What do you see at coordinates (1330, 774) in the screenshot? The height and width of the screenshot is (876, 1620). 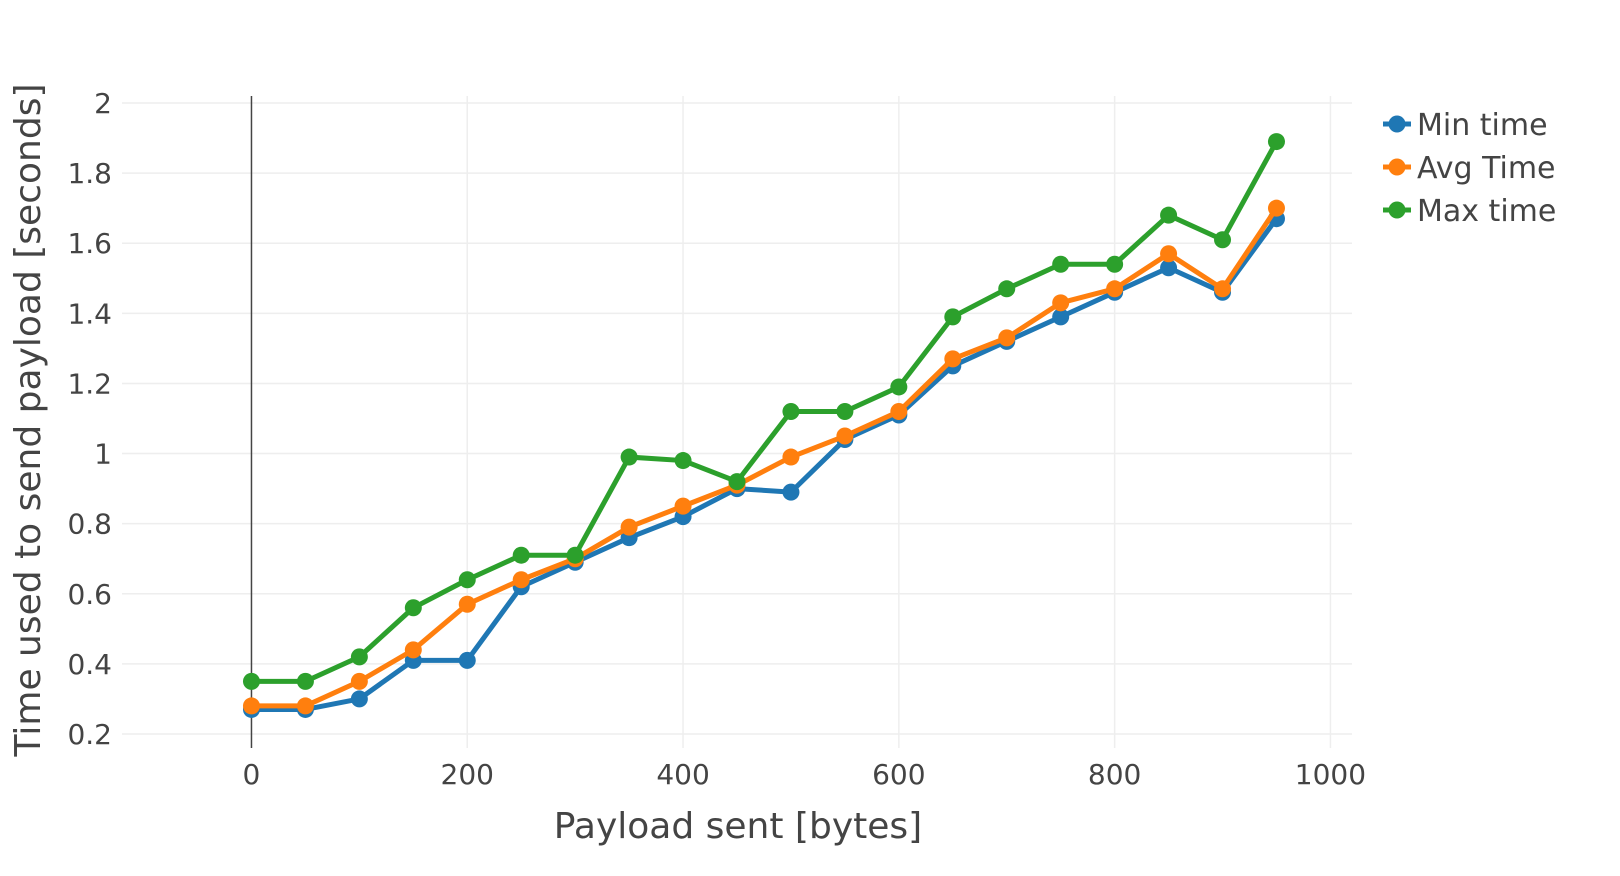 I see `x-tick-label: 1000` at bounding box center [1330, 774].